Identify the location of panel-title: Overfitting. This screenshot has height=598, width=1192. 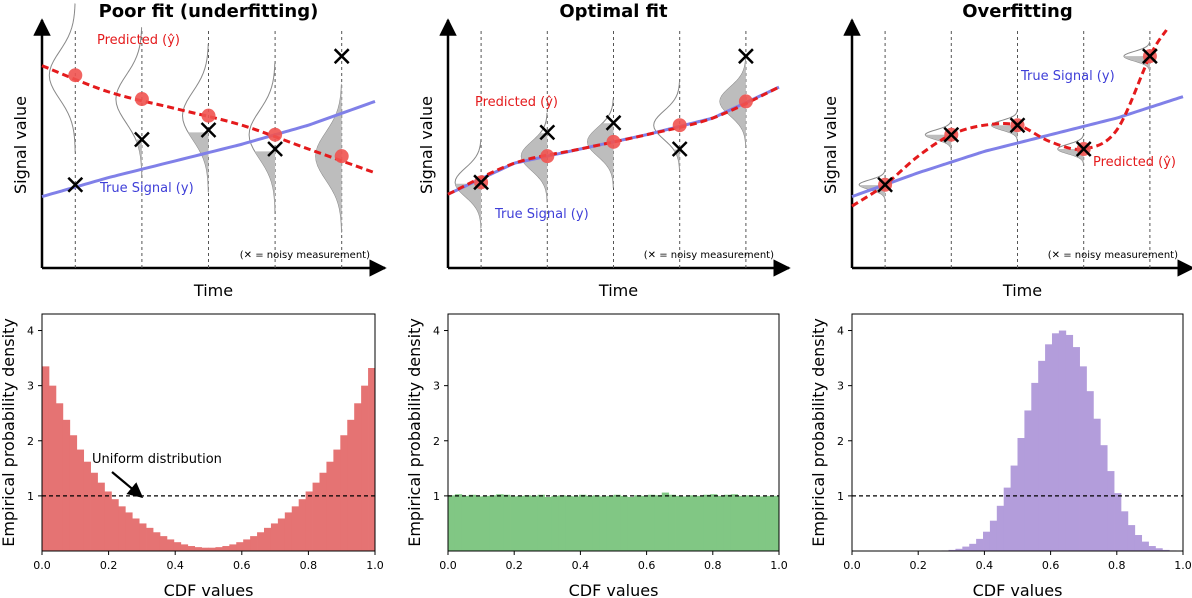
(1017, 11).